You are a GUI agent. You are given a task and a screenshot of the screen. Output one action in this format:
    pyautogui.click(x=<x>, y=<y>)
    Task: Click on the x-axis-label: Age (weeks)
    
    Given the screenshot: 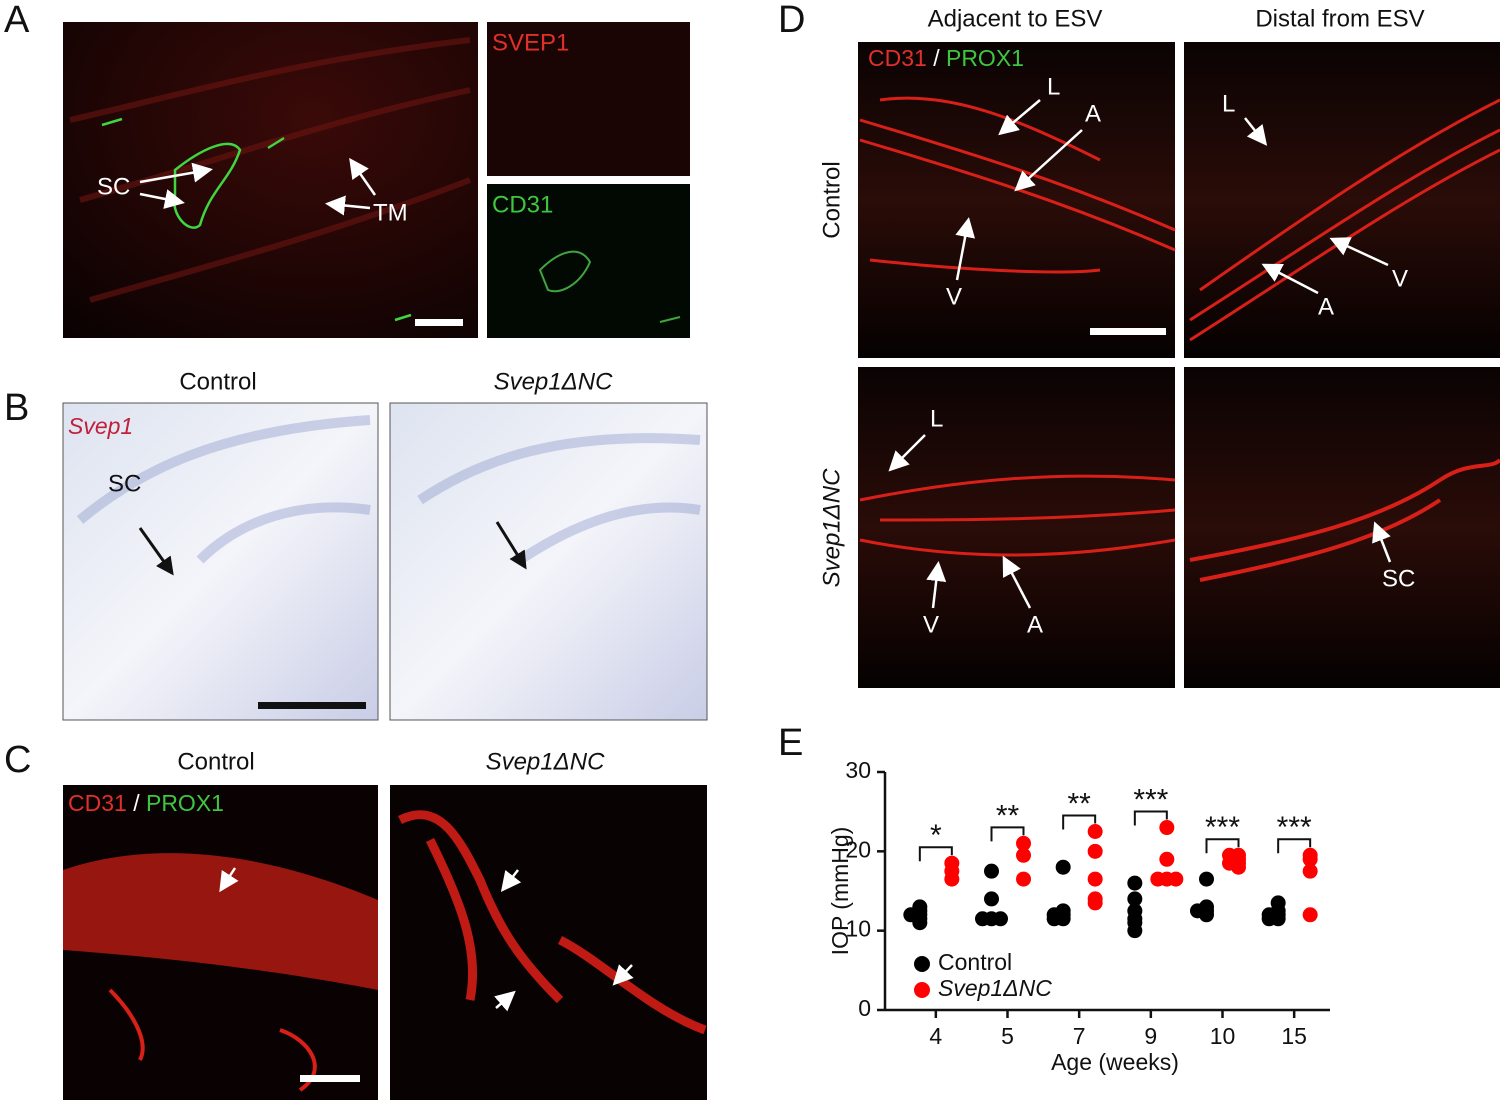 What is the action you would take?
    pyautogui.click(x=1115, y=1062)
    